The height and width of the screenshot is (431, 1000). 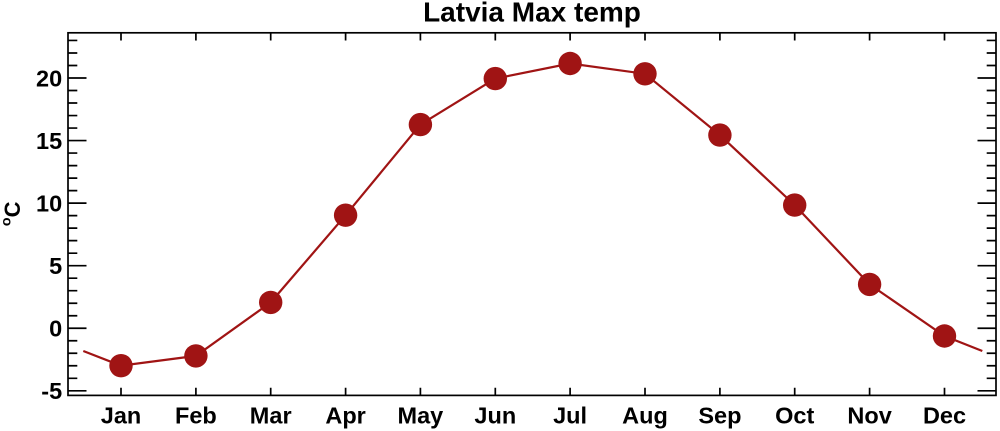 I want to click on svg-text: Sep, so click(x=719, y=416).